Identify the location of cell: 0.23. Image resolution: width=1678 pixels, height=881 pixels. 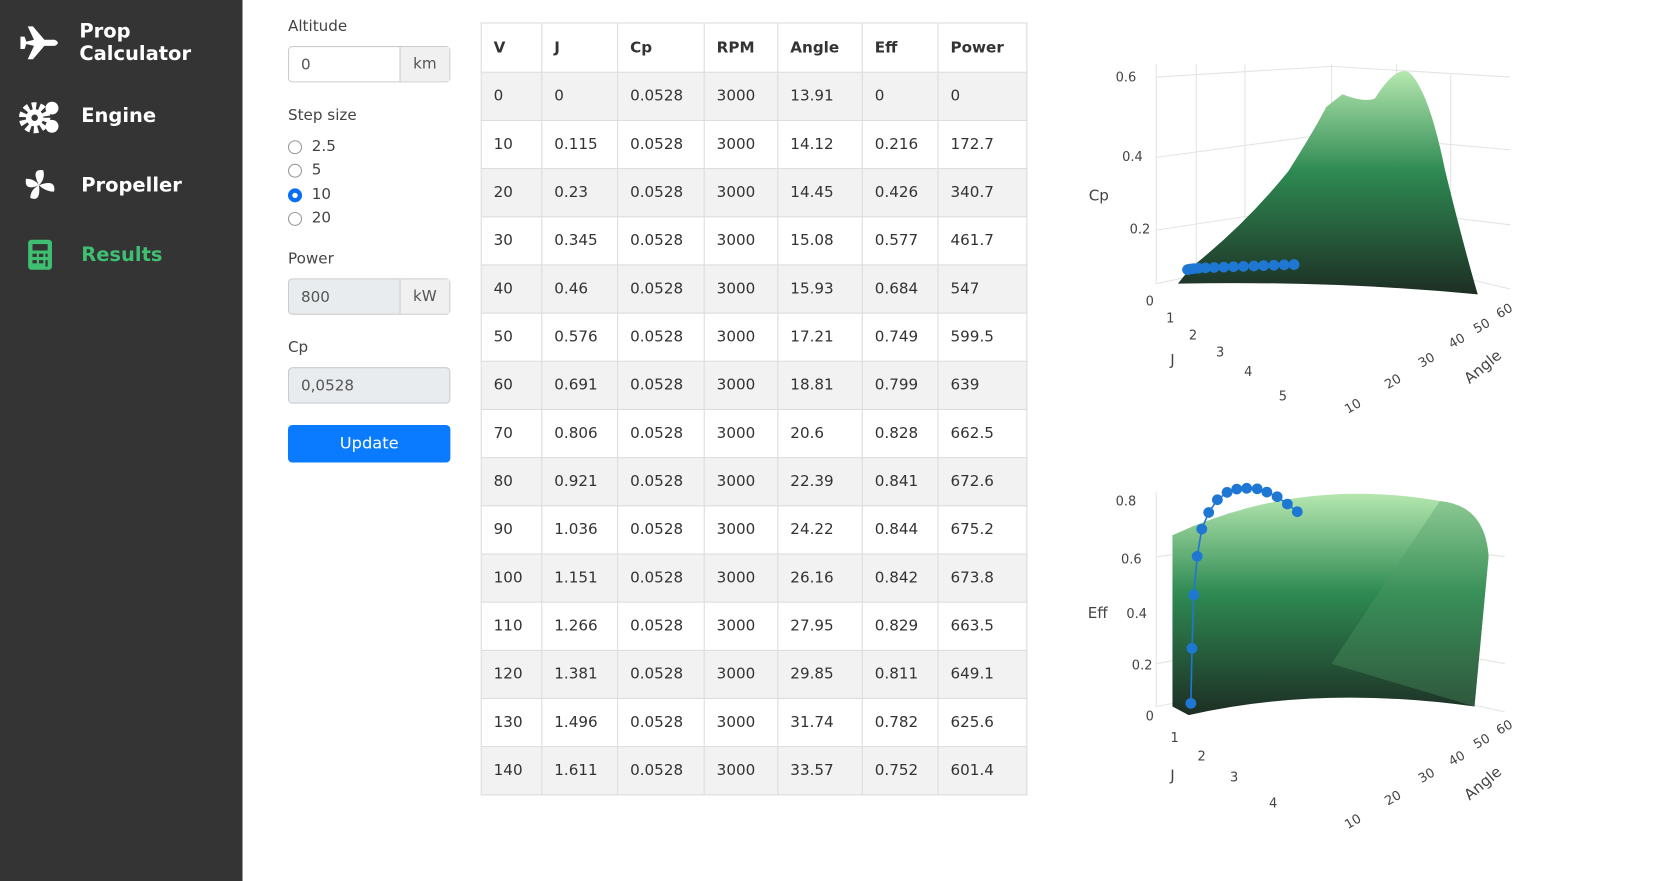
(580, 193).